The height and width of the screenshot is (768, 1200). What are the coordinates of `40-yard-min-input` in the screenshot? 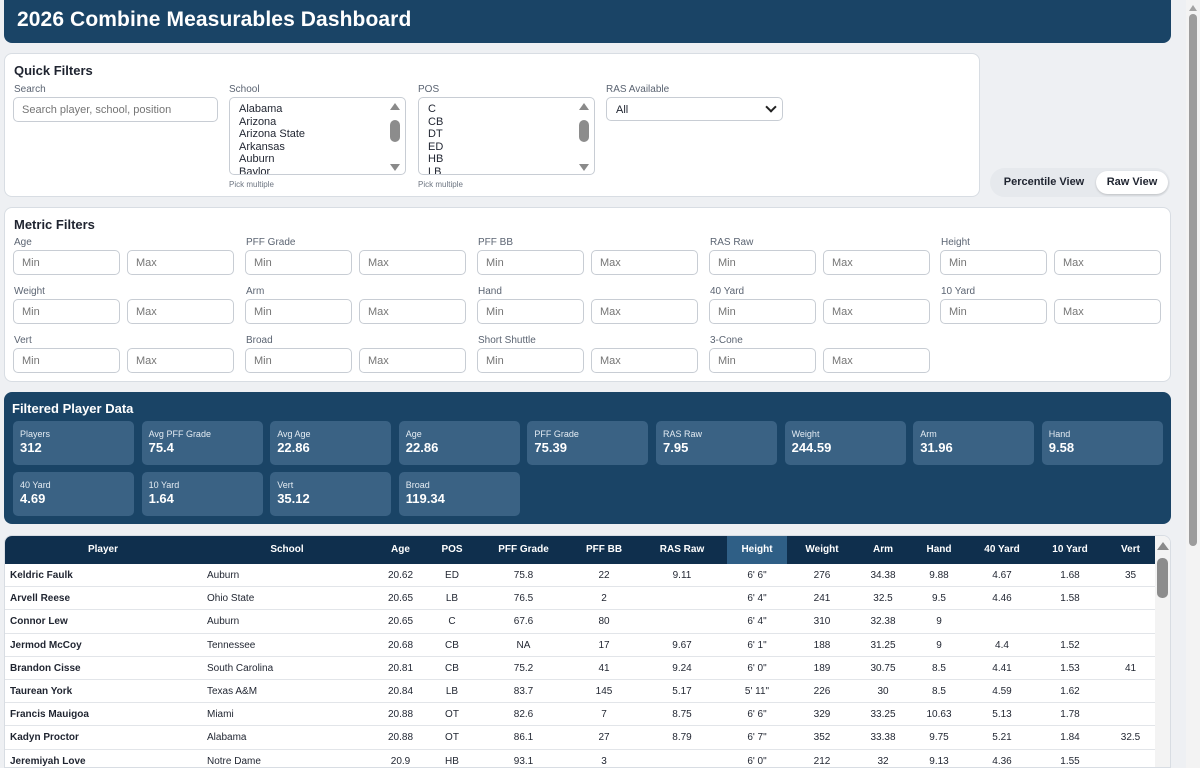 It's located at (762, 311).